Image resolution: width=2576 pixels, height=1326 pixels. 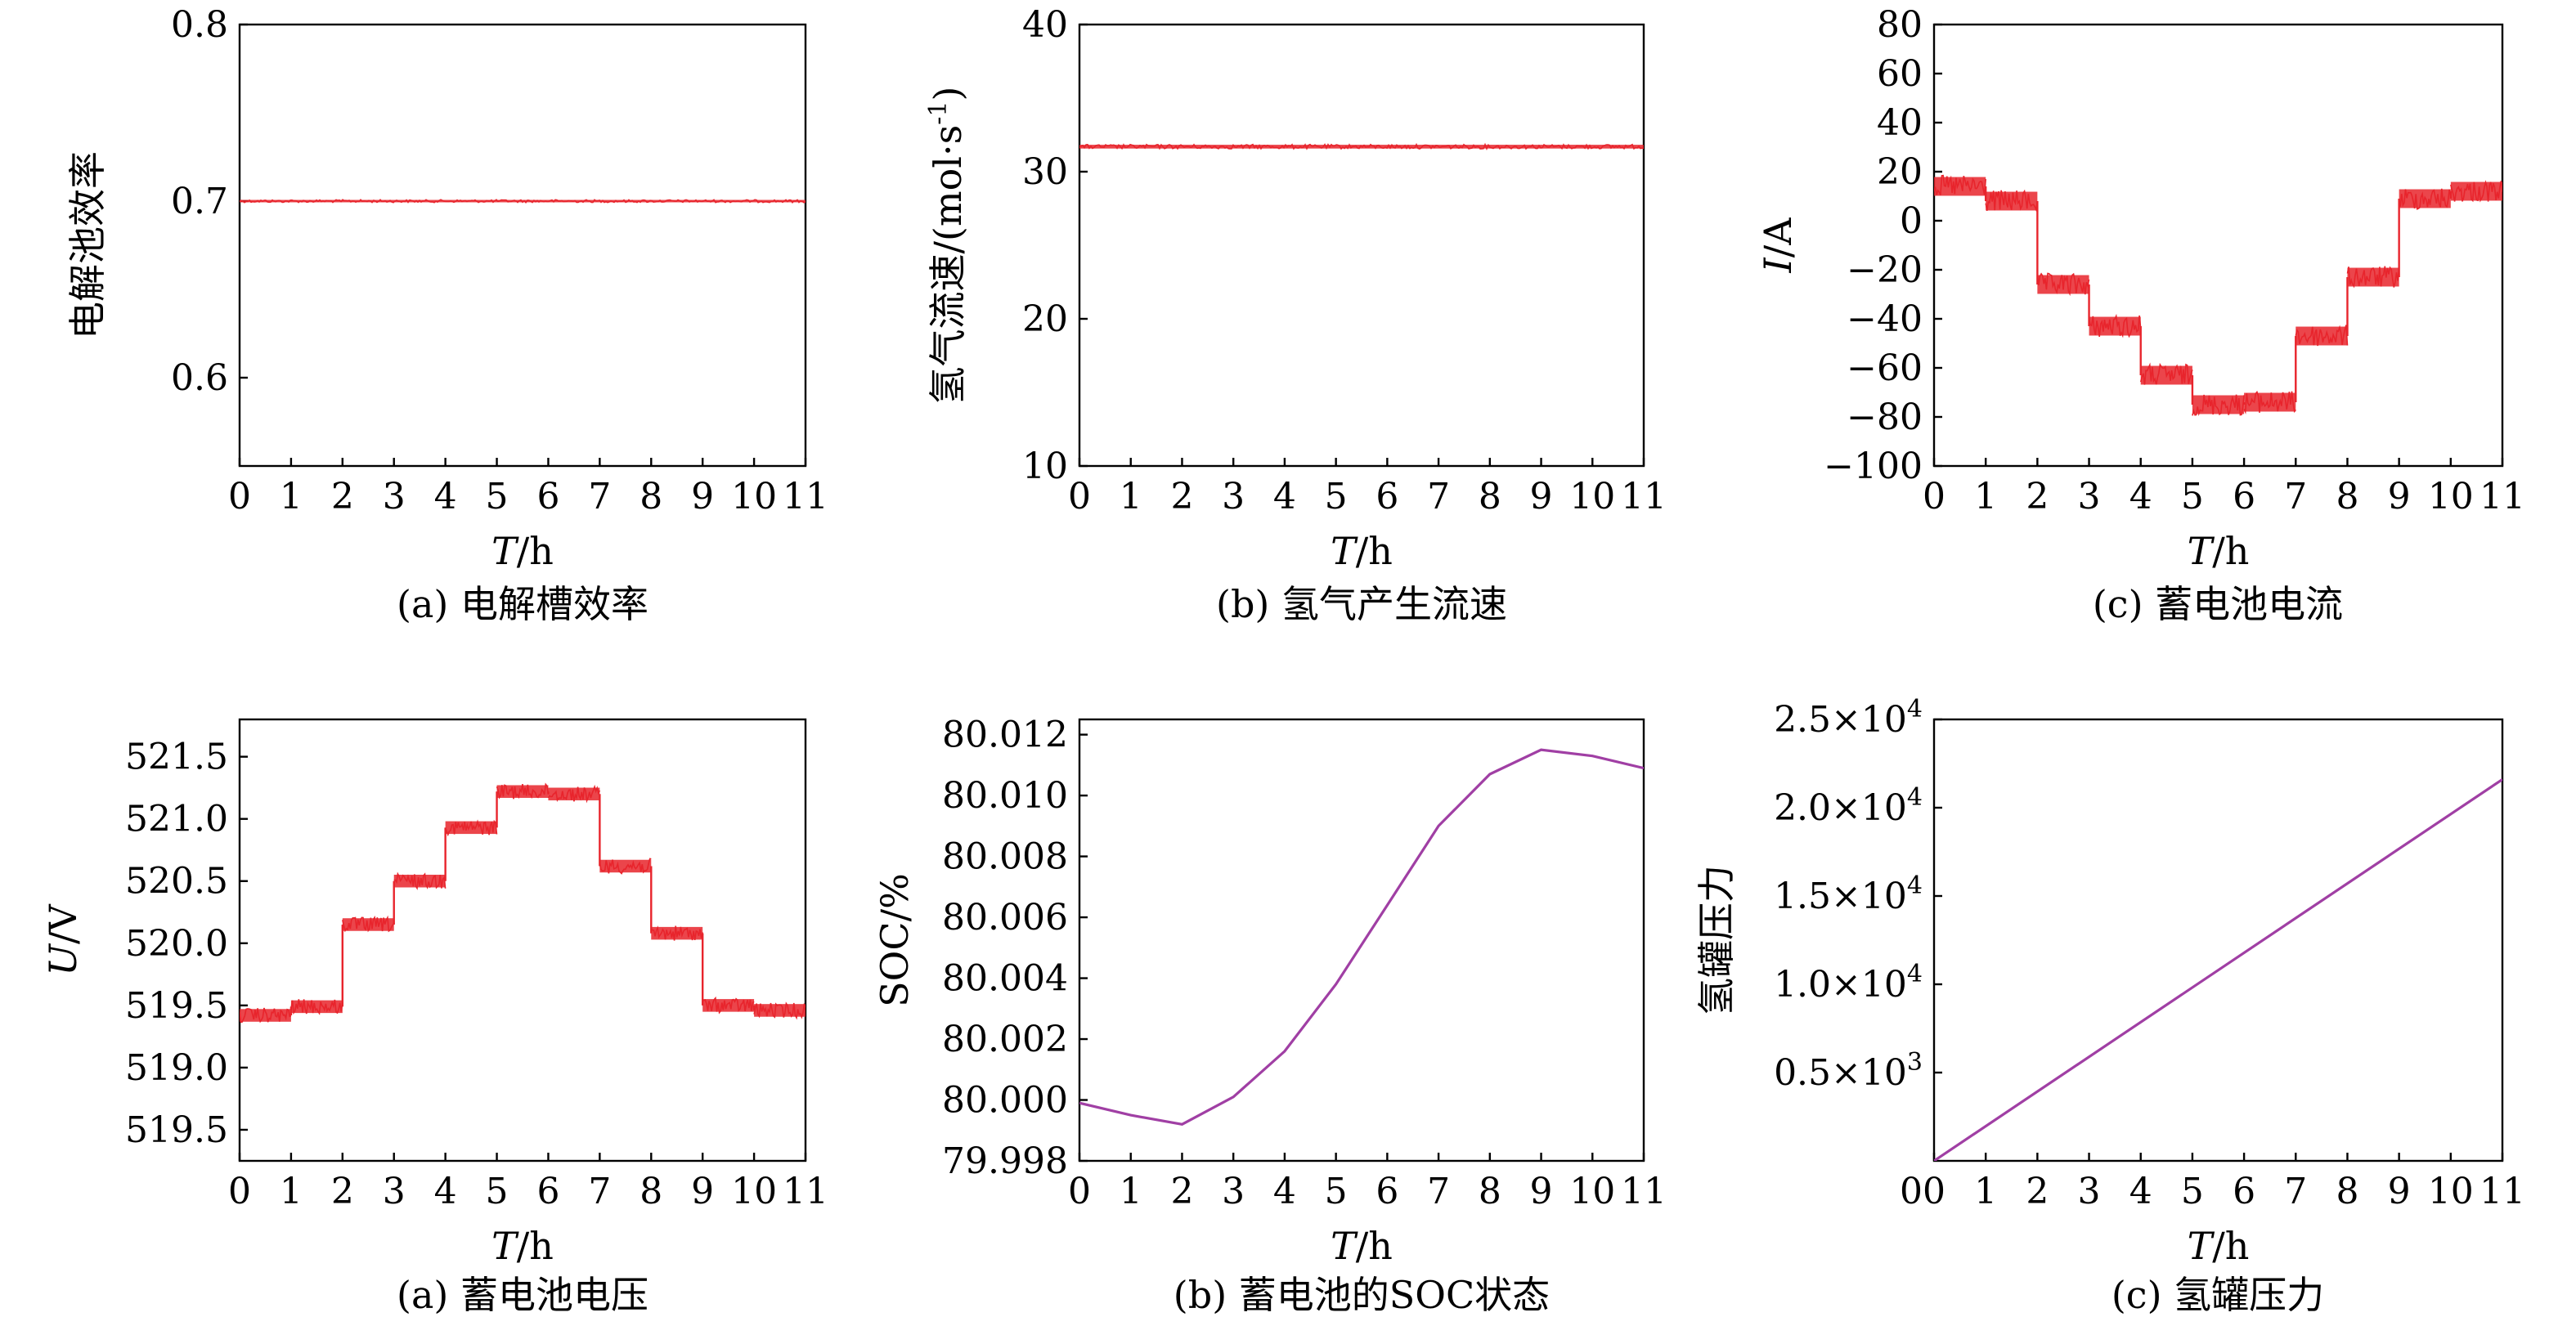 I want to click on figure-caption: (c) 氢罐压力, so click(x=2218, y=1295).